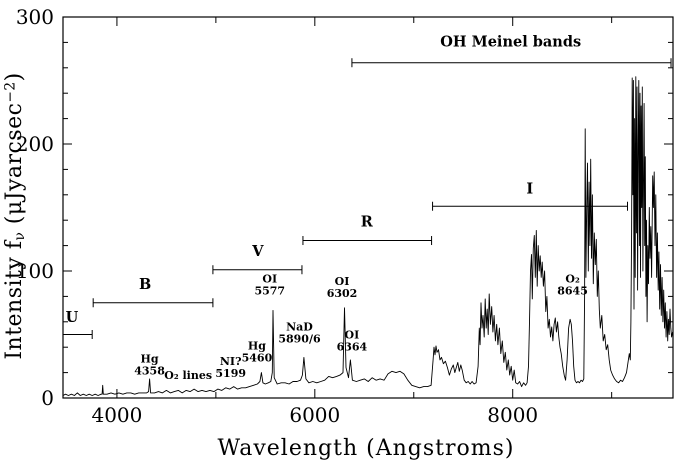 The image size is (681, 468). I want to click on emission-label-line: NaD, so click(299, 327).